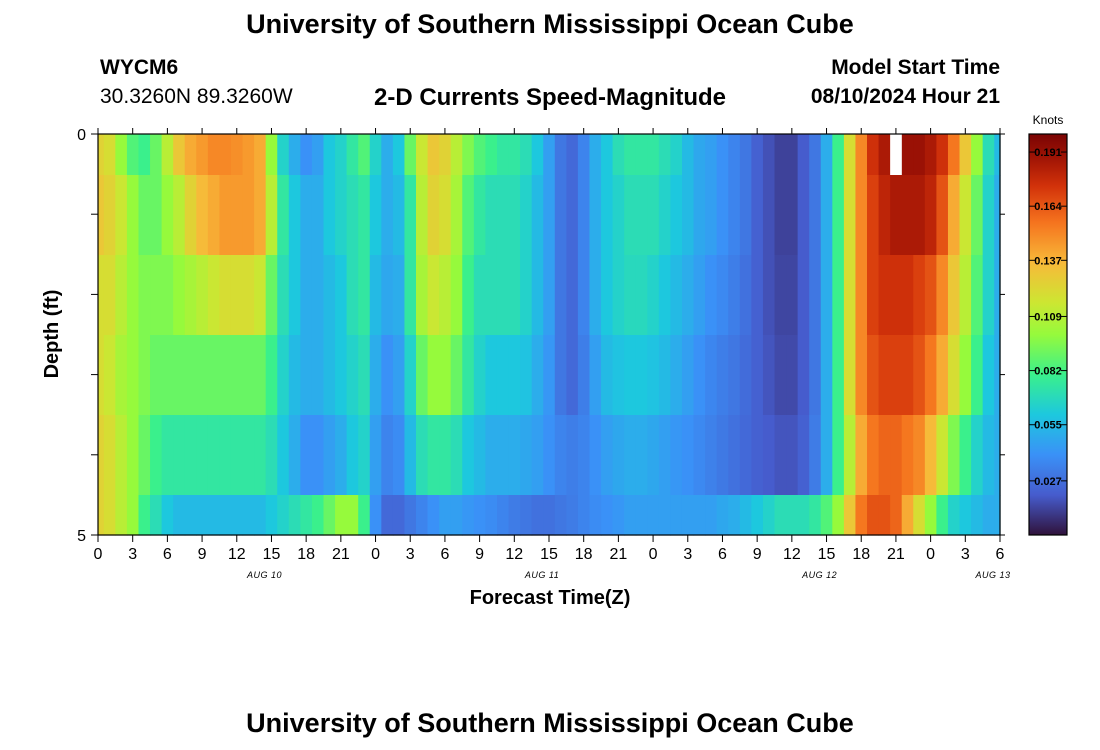 This screenshot has height=750, width=1100. What do you see at coordinates (653, 554) in the screenshot?
I see `x-tick-label: 0` at bounding box center [653, 554].